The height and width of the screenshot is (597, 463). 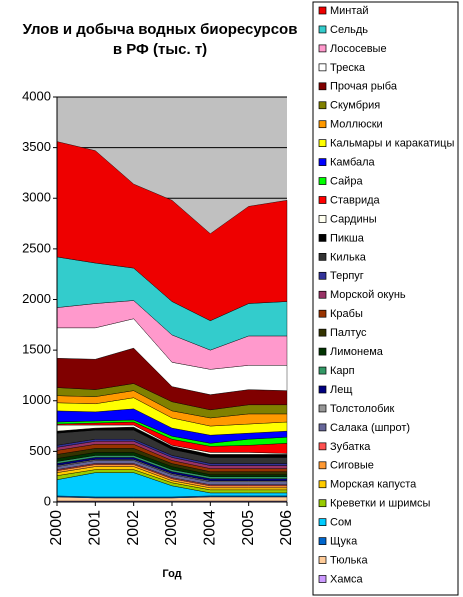 I want to click on y-tick-label: 0, so click(x=47, y=500).